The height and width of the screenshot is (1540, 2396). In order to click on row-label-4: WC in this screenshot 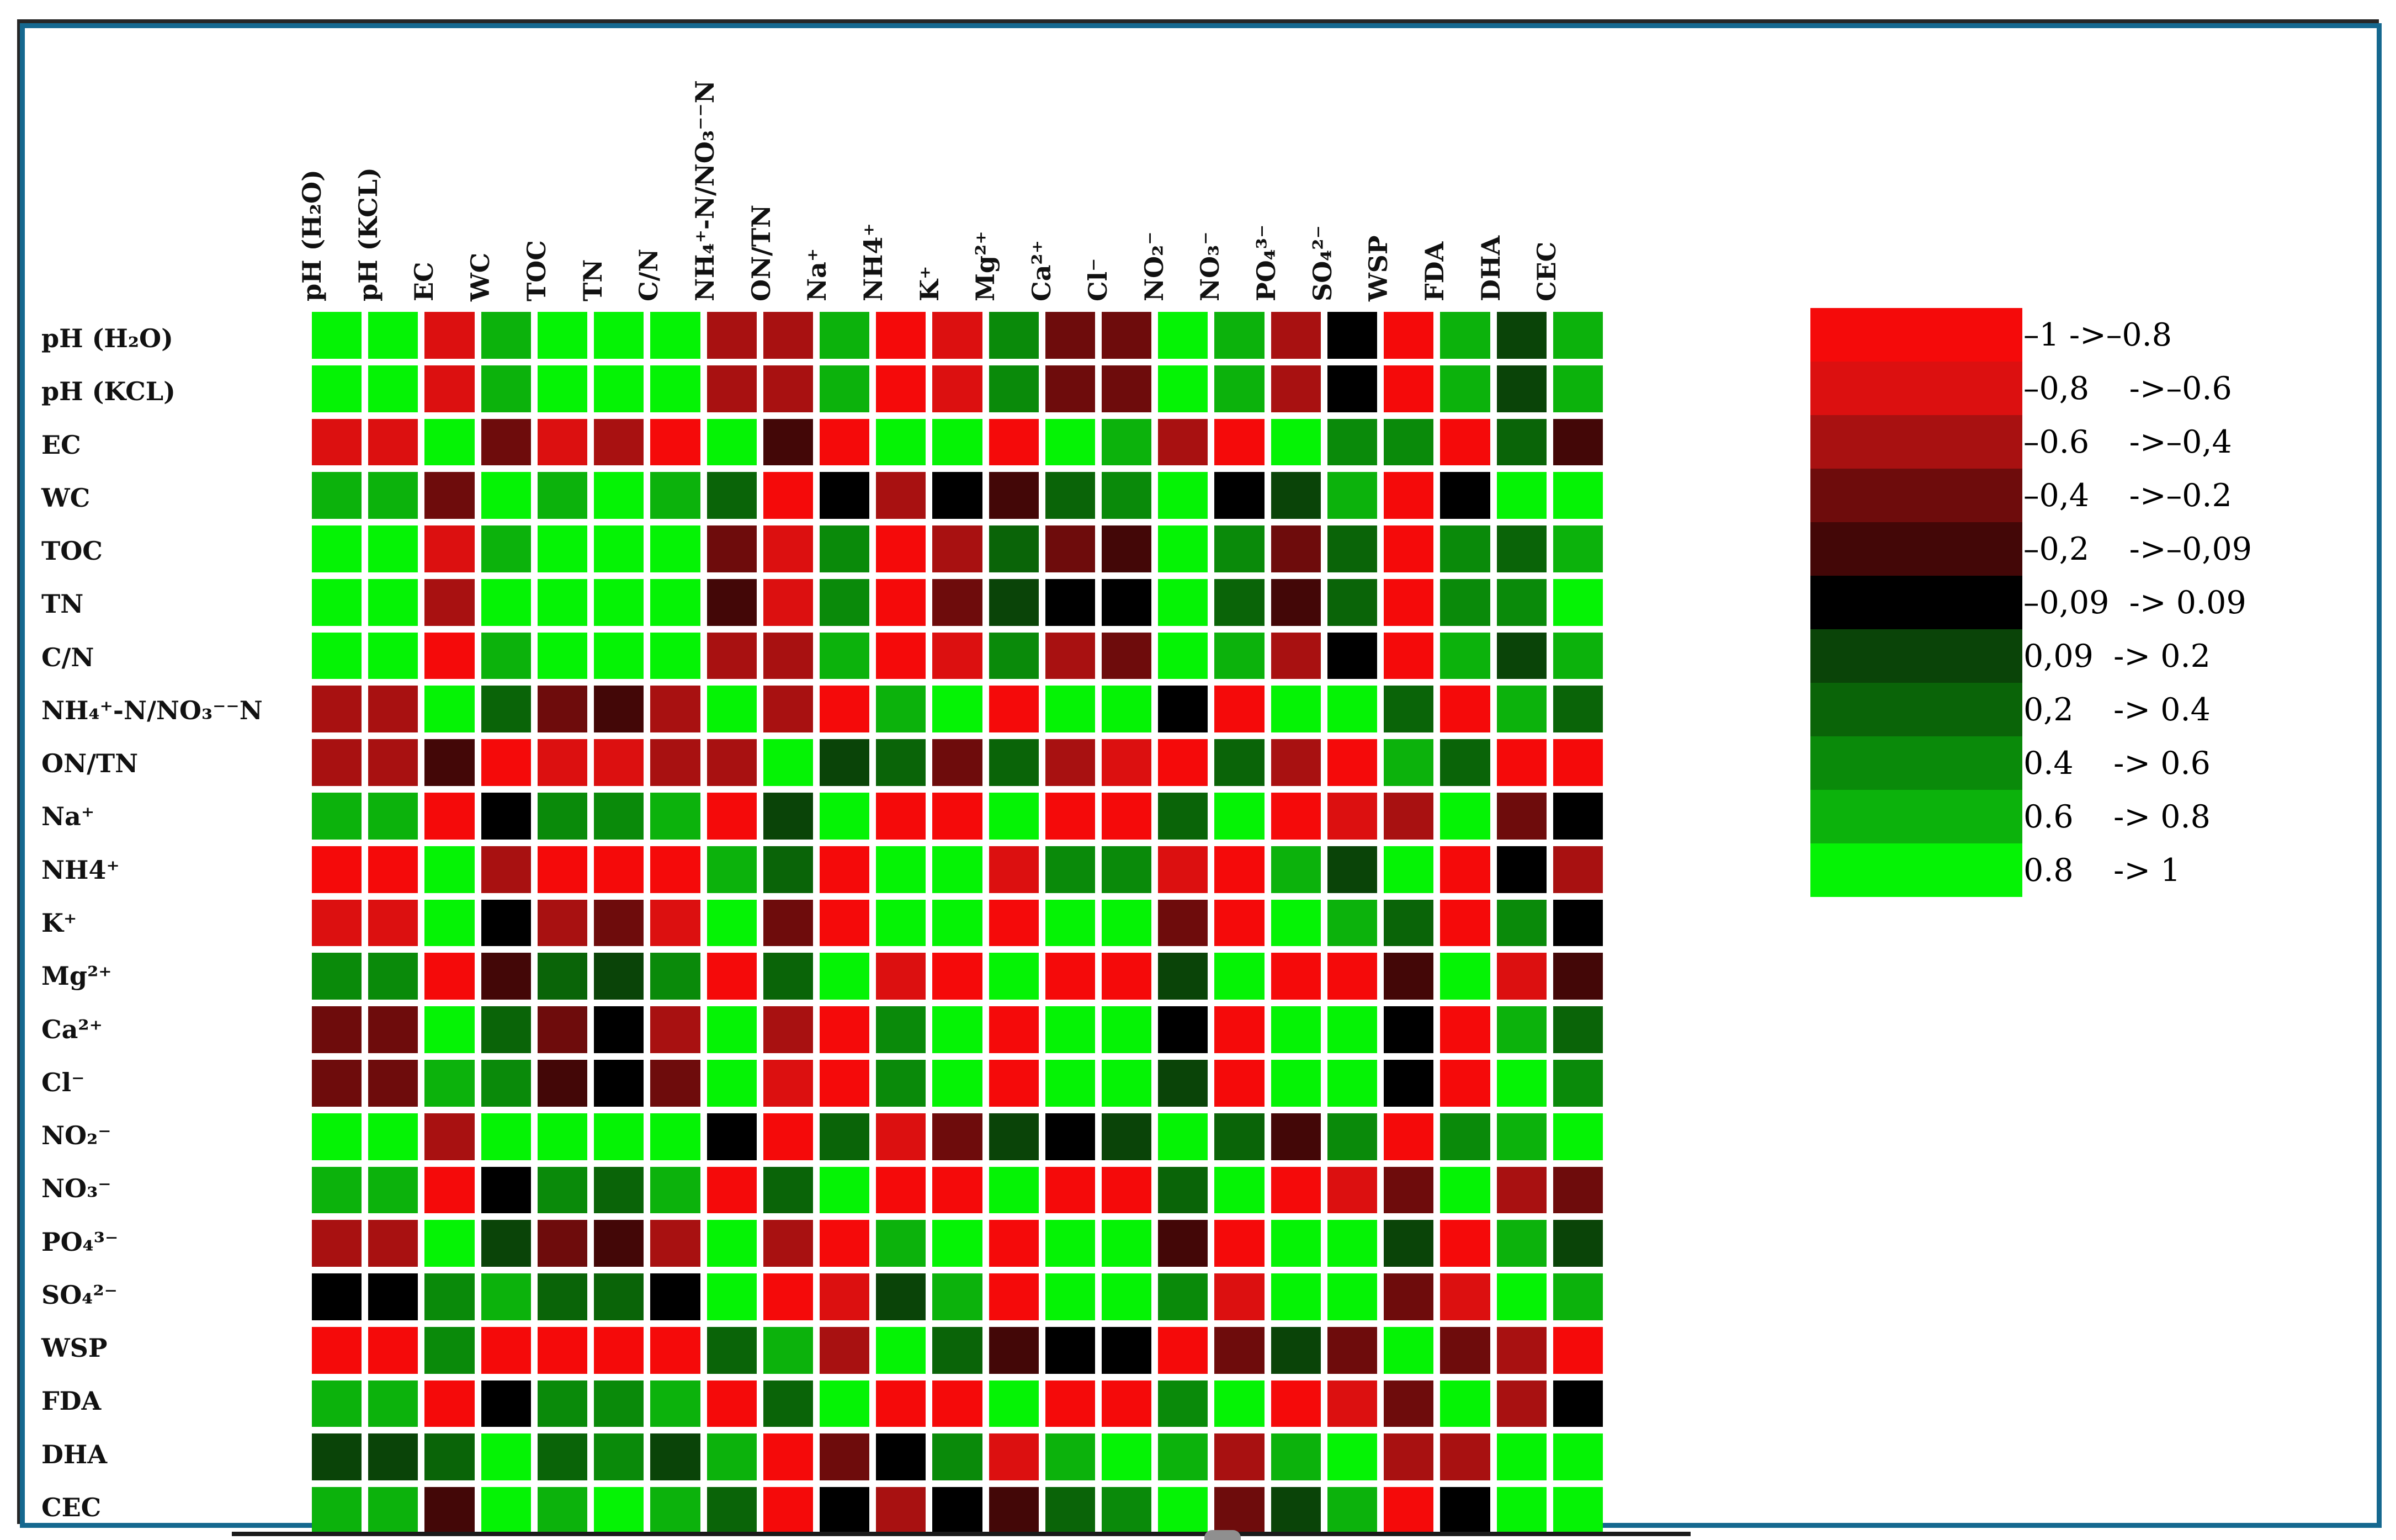, I will do `click(66, 497)`.